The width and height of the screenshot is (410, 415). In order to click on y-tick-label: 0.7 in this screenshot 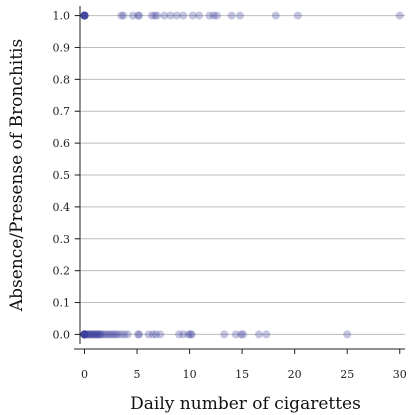, I will do `click(62, 111)`.